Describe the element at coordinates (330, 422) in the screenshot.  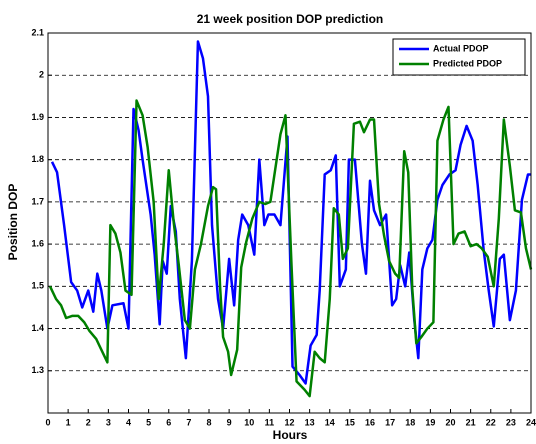
I see `x-tick-label: 14` at that location.